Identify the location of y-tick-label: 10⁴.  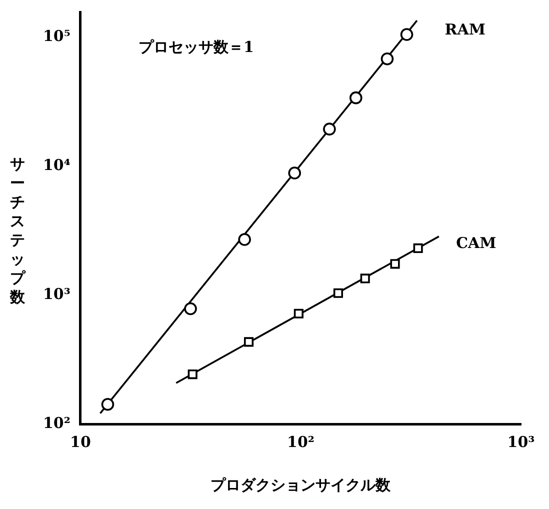
(56, 165).